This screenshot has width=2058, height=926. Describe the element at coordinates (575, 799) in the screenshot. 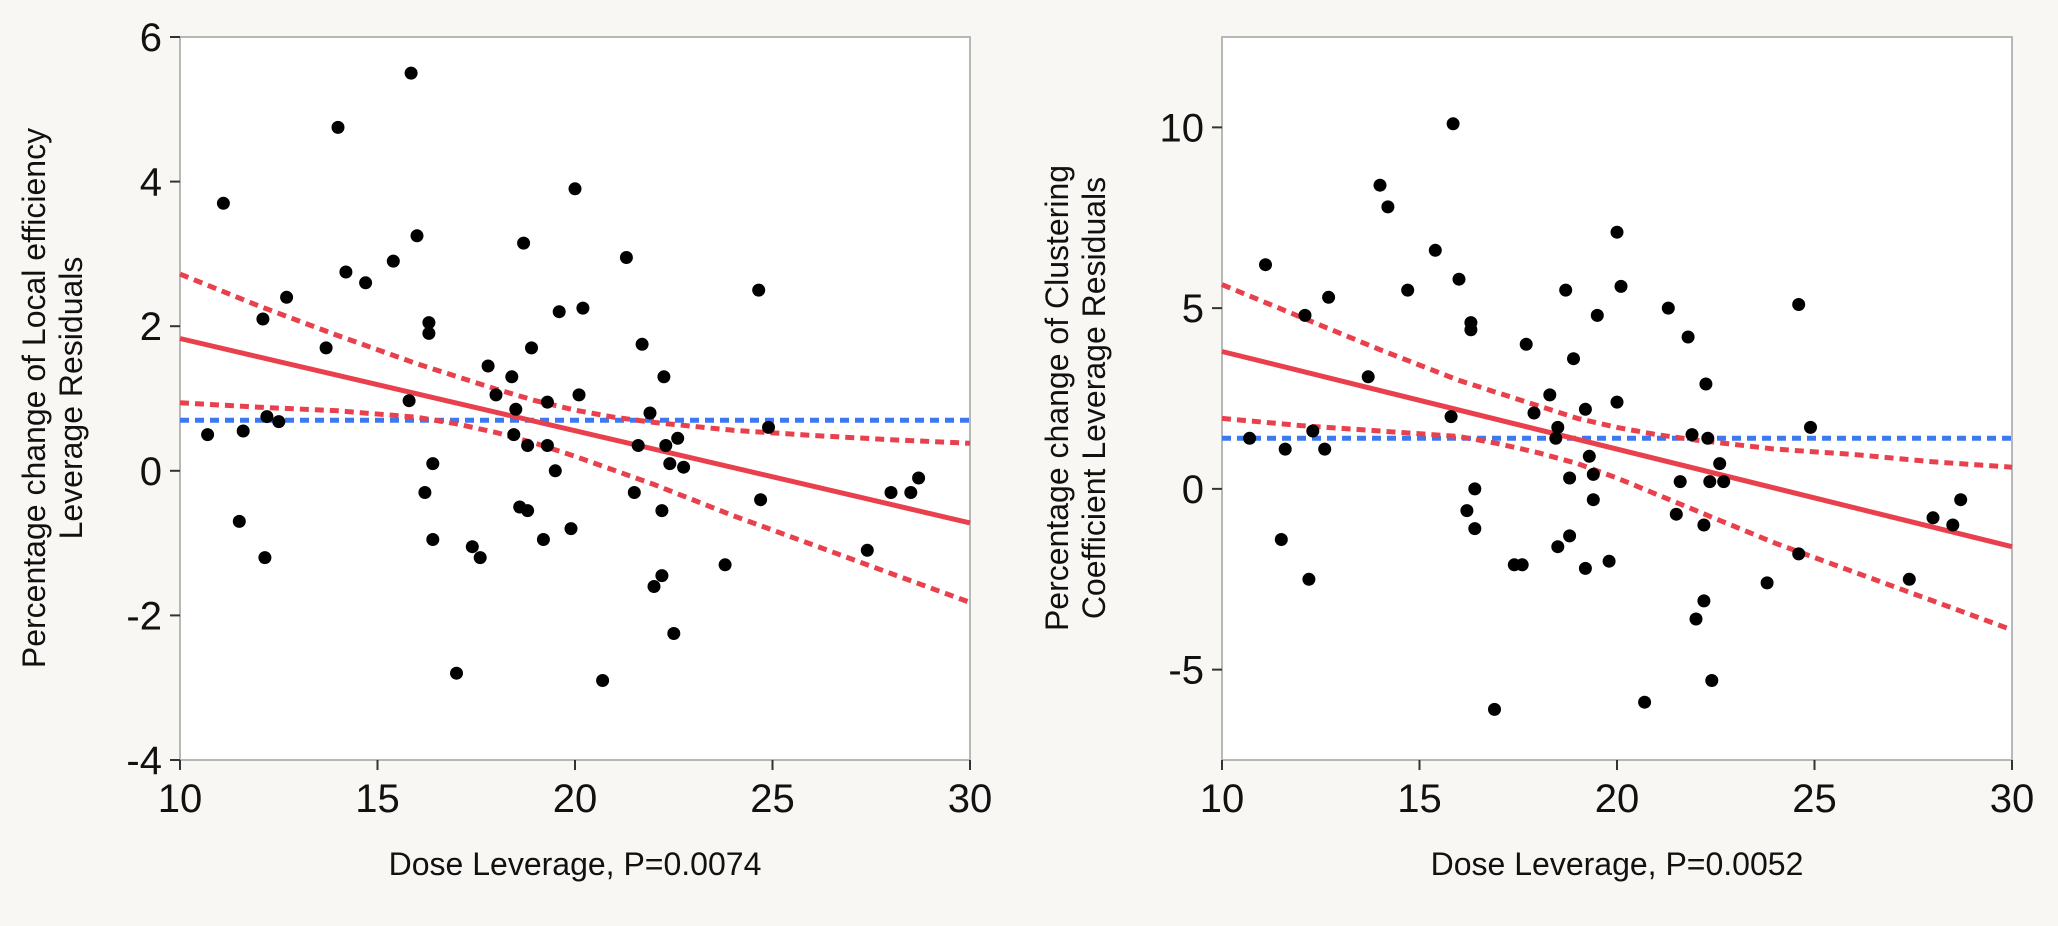

I see `x-tick-label: 20` at that location.